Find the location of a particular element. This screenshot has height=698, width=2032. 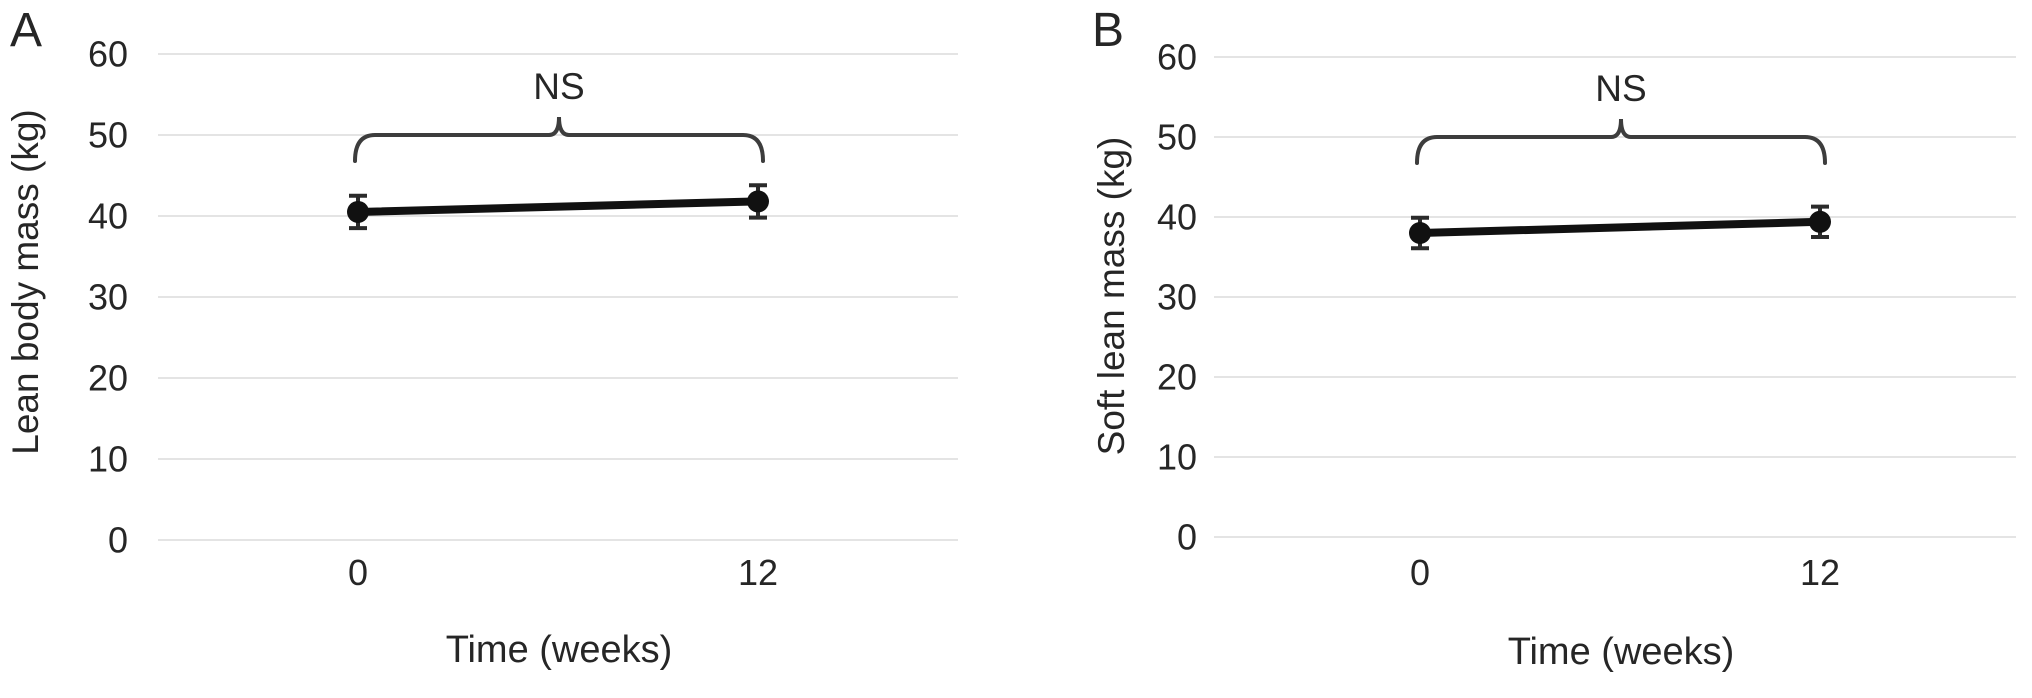

panel-letter: B is located at coordinates (1108, 30).